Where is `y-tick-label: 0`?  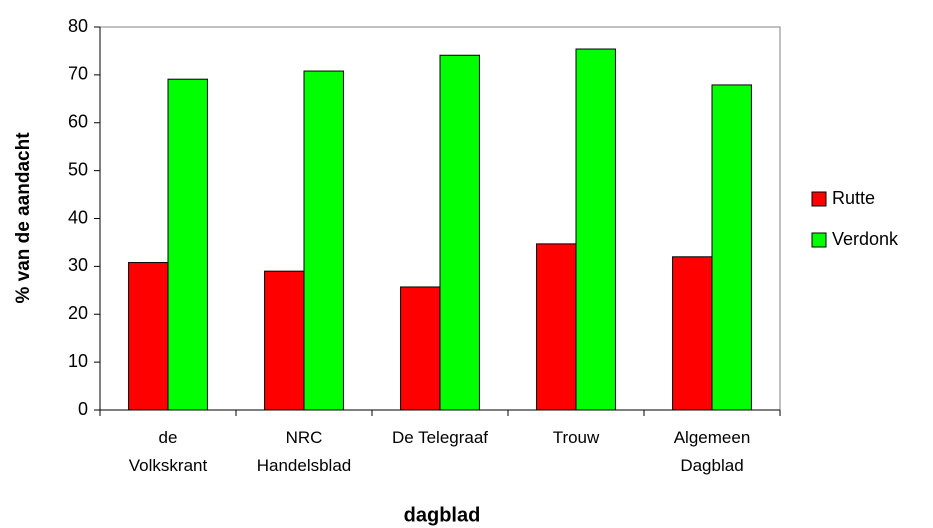 y-tick-label: 0 is located at coordinates (83, 409).